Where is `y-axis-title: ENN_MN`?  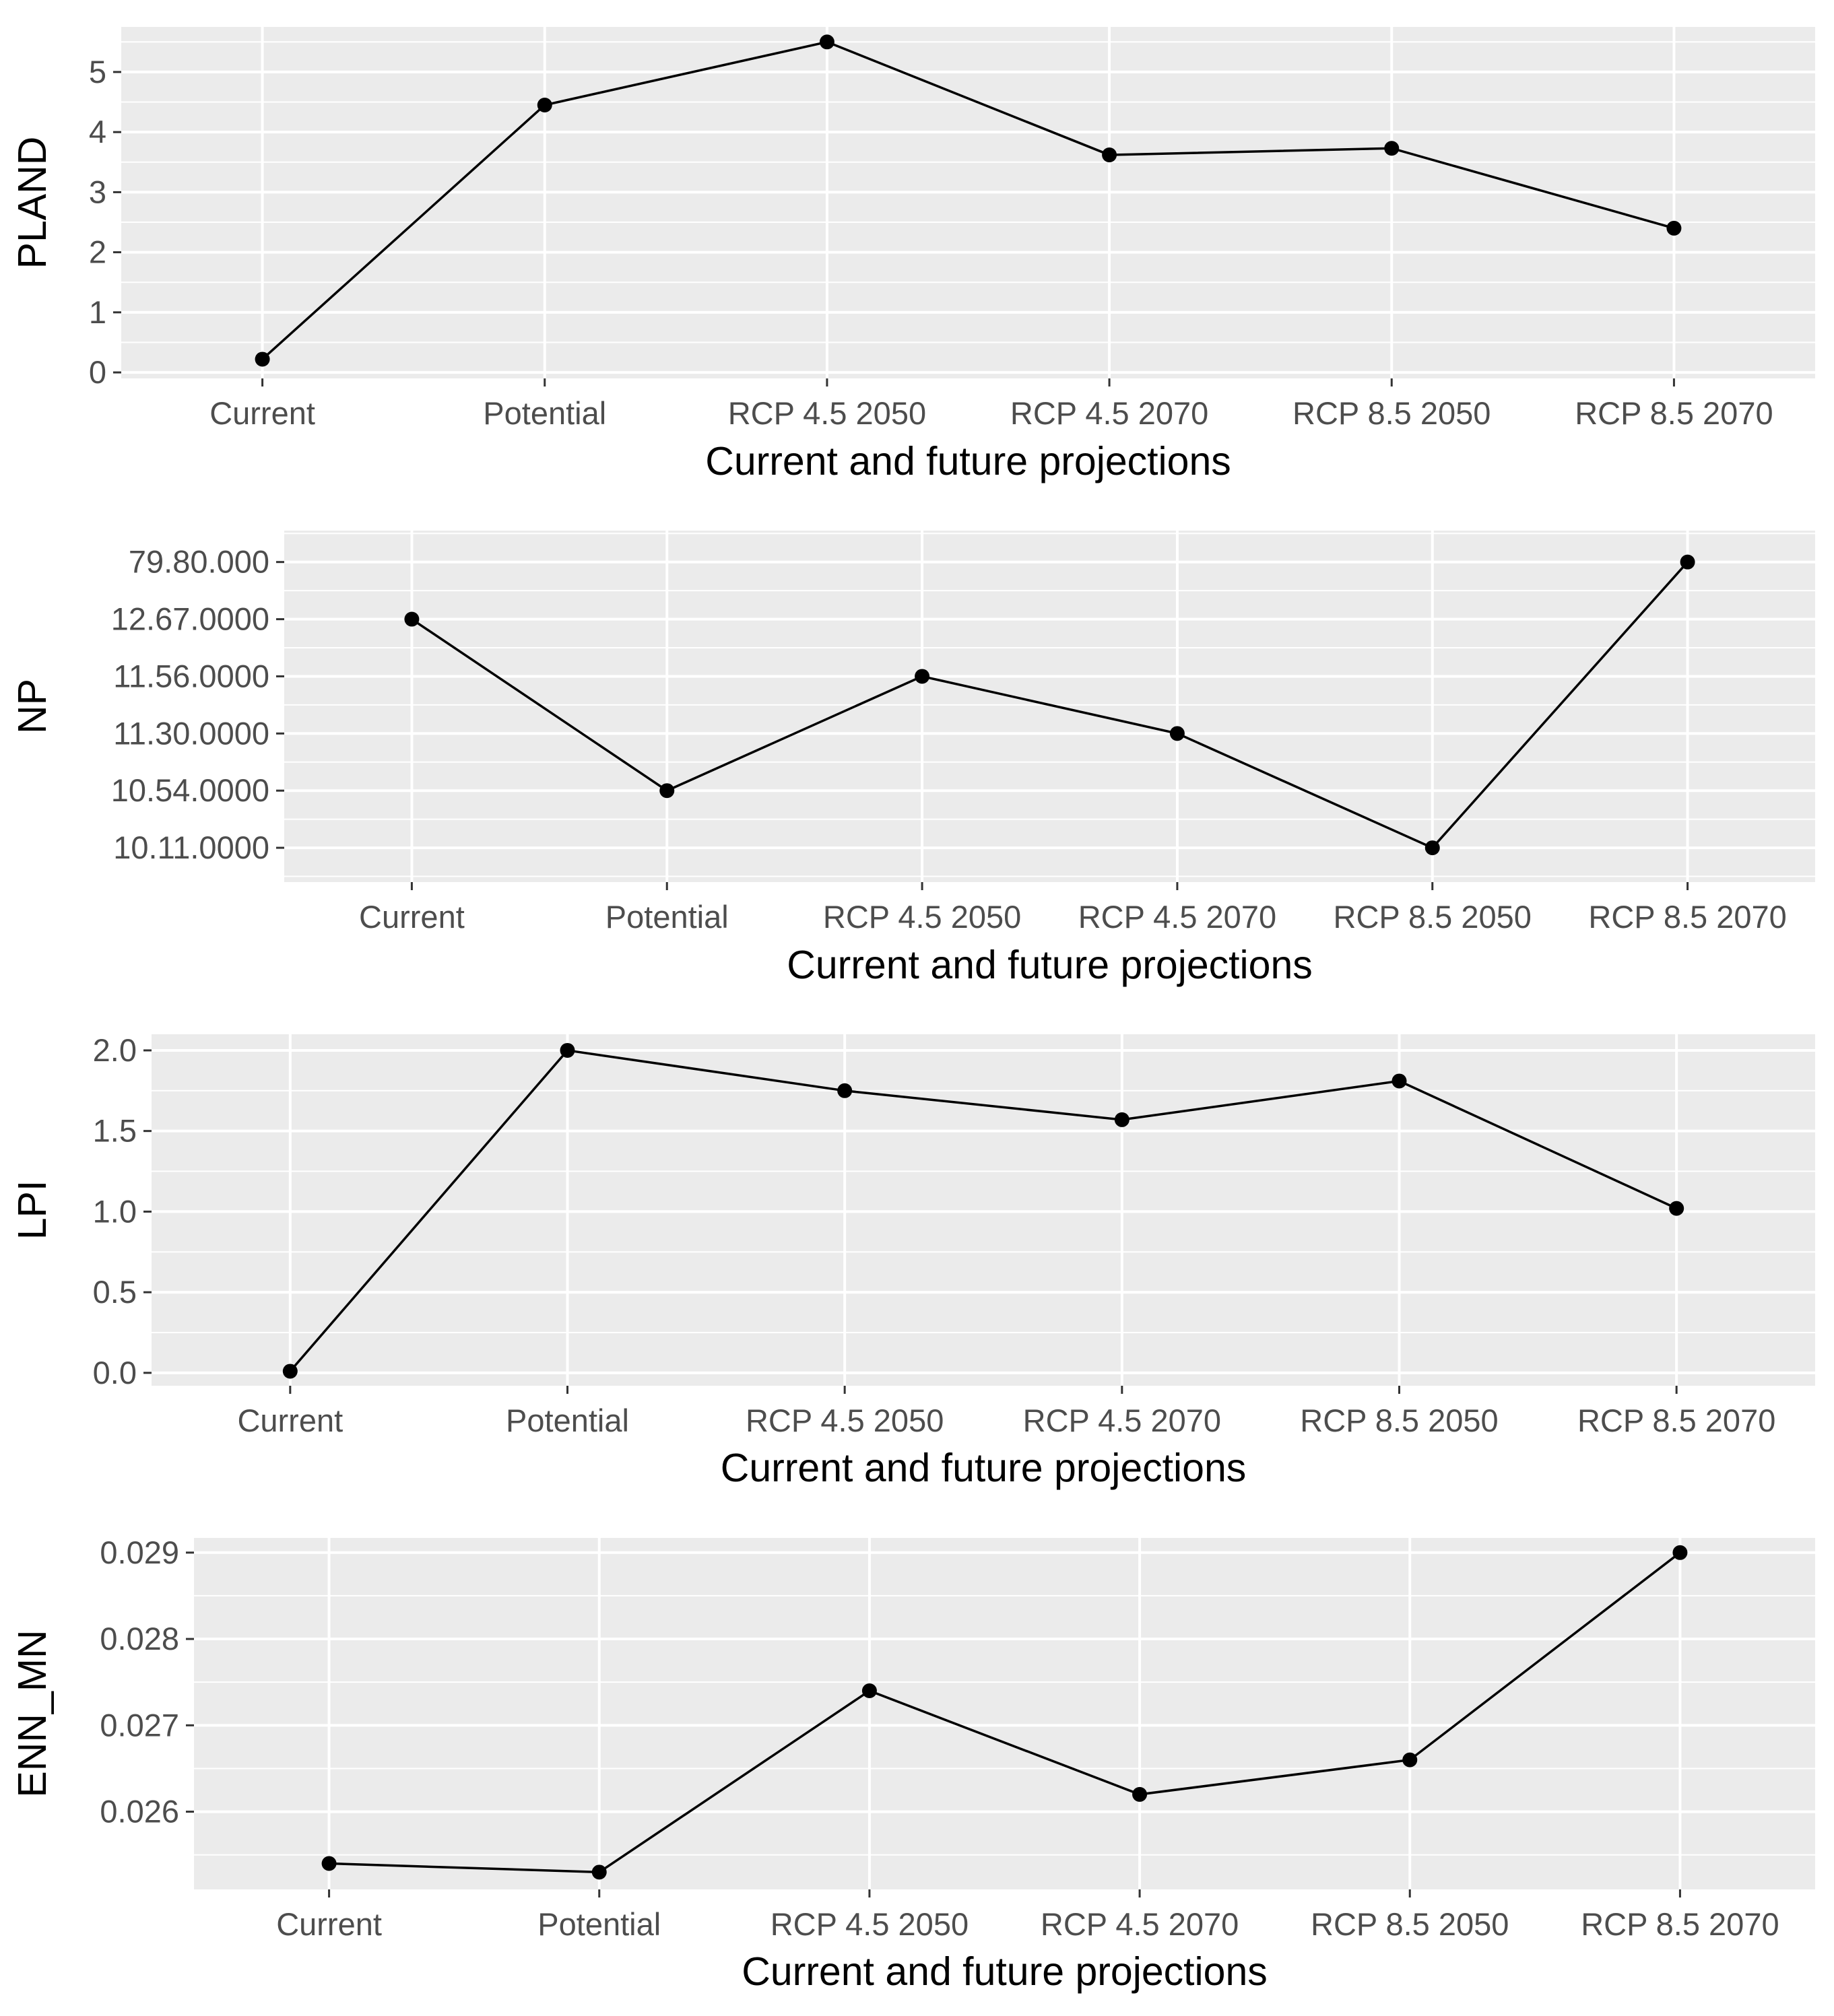
y-axis-title: ENN_MN is located at coordinates (32, 1713).